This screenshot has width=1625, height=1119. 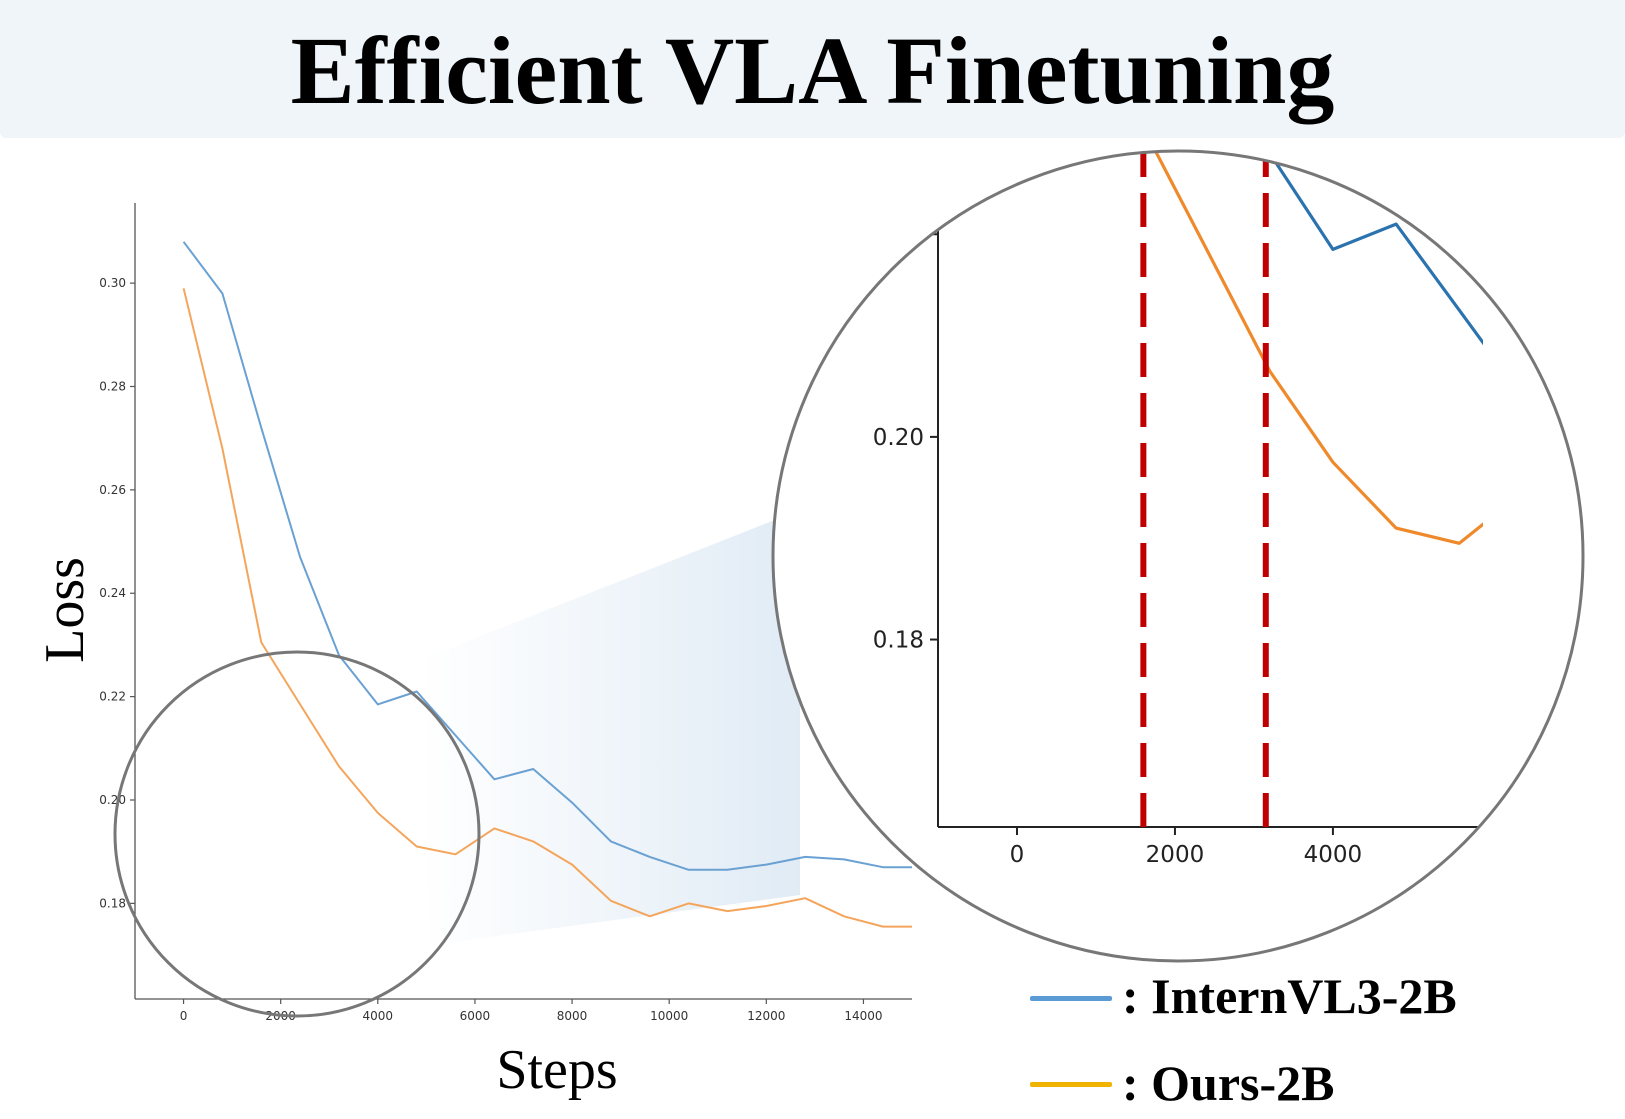 I want to click on y-tick-label-0.22: 0.22, so click(x=112, y=697).